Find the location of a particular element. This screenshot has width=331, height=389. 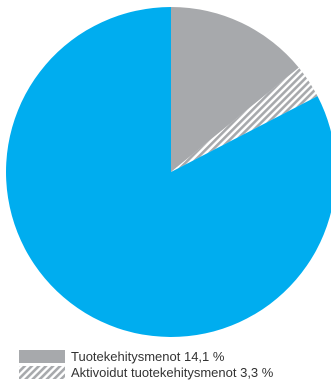

legend-label-1: Tuotekehitysmenot 14,1 % is located at coordinates (148, 356).